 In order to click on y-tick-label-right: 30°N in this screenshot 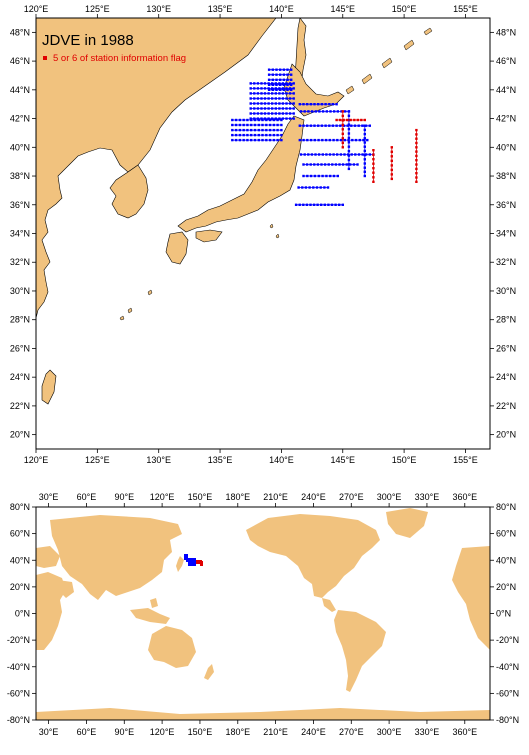, I will do `click(506, 291)`.